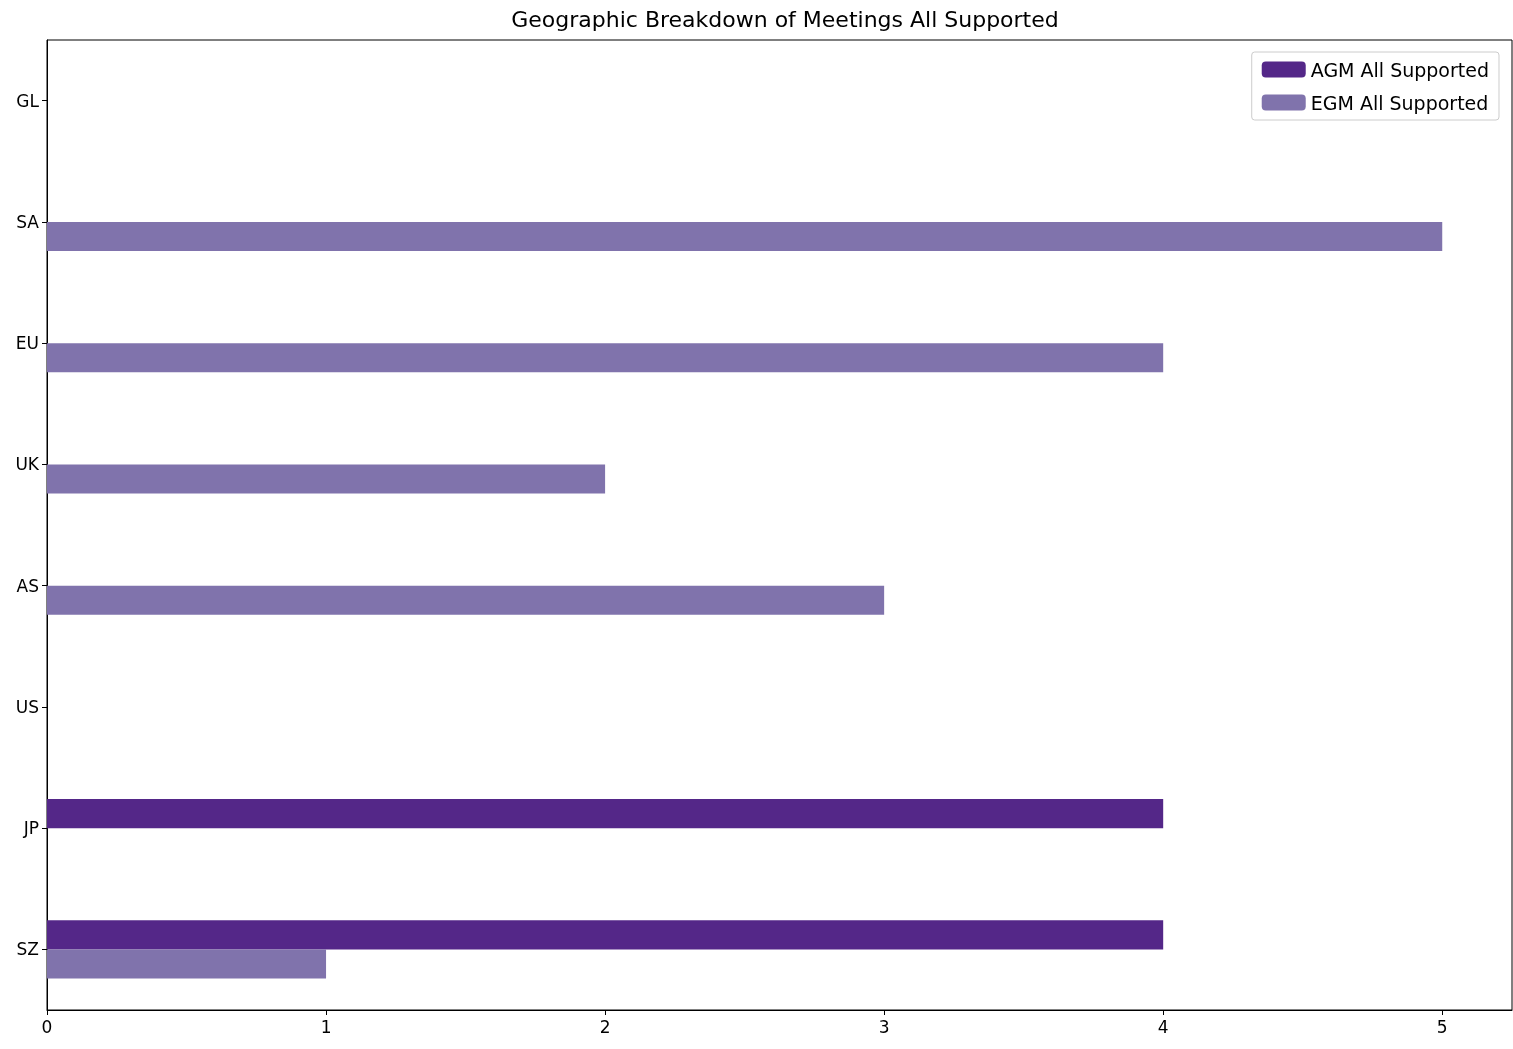 The height and width of the screenshot is (1049, 1513). I want to click on x-tick-label: 0, so click(47, 1026).